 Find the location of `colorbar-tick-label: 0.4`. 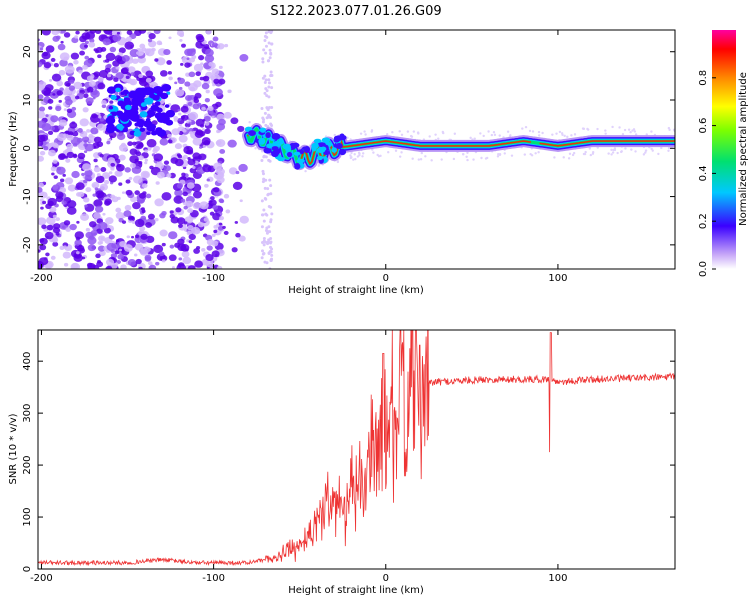

colorbar-tick-label: 0.4 is located at coordinates (703, 173).